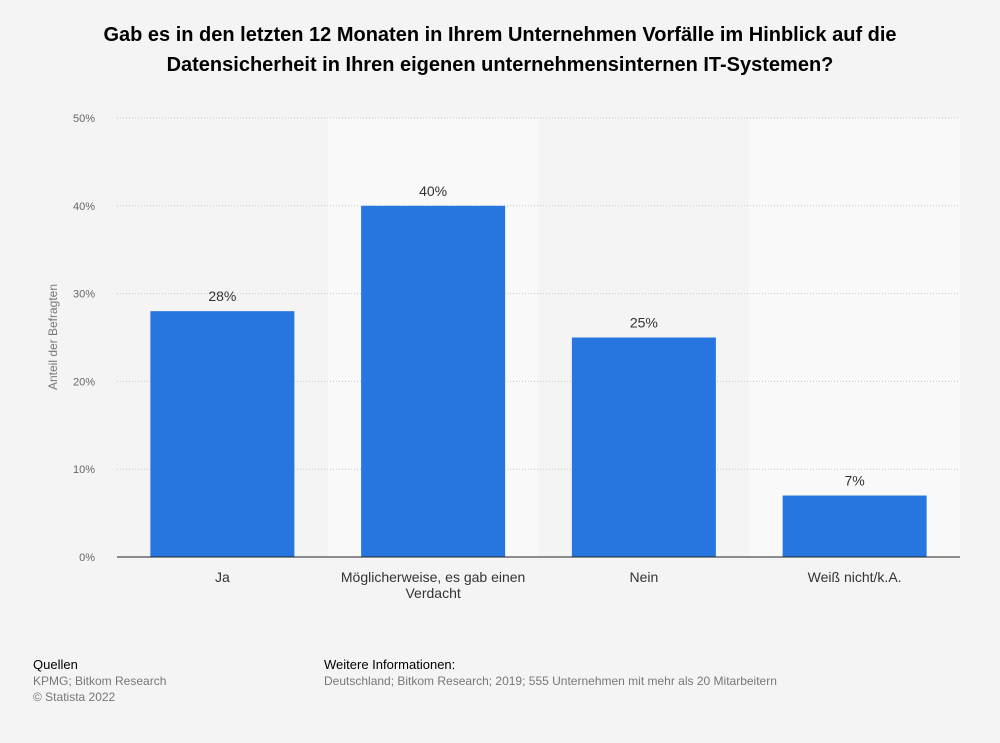 The height and width of the screenshot is (743, 1000). Describe the element at coordinates (854, 337) in the screenshot. I see `category-band` at that location.